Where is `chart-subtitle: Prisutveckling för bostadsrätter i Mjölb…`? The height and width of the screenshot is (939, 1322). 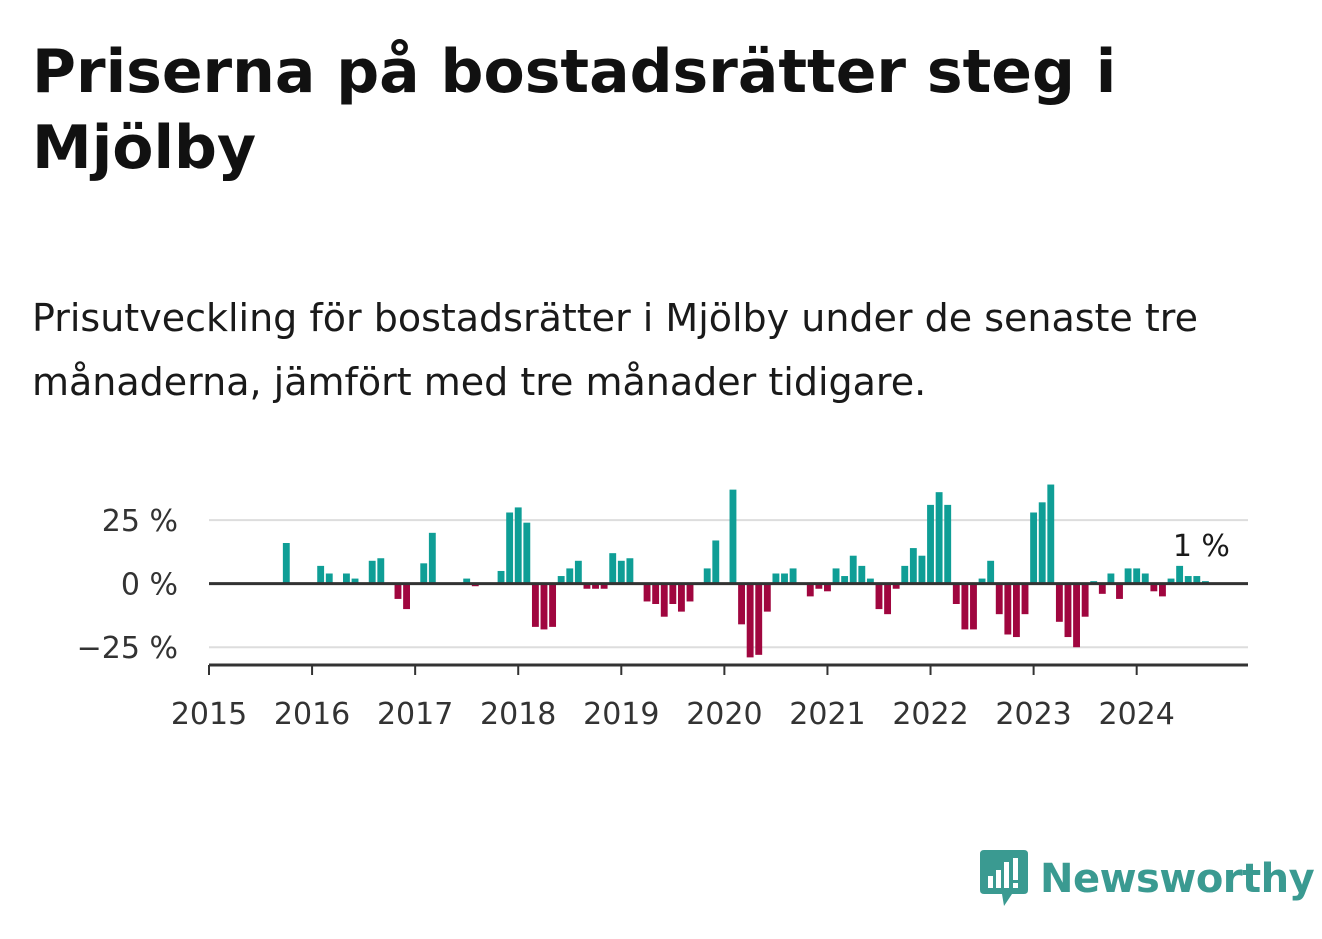
chart-subtitle: Prisutveckling för bostadsrätter i Mjölb… is located at coordinates (615, 350).